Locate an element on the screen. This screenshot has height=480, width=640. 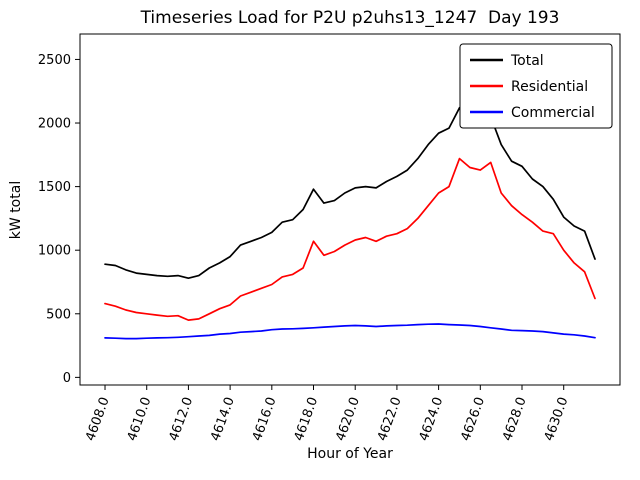
y-axis-label: kW total is located at coordinates (16, 210).